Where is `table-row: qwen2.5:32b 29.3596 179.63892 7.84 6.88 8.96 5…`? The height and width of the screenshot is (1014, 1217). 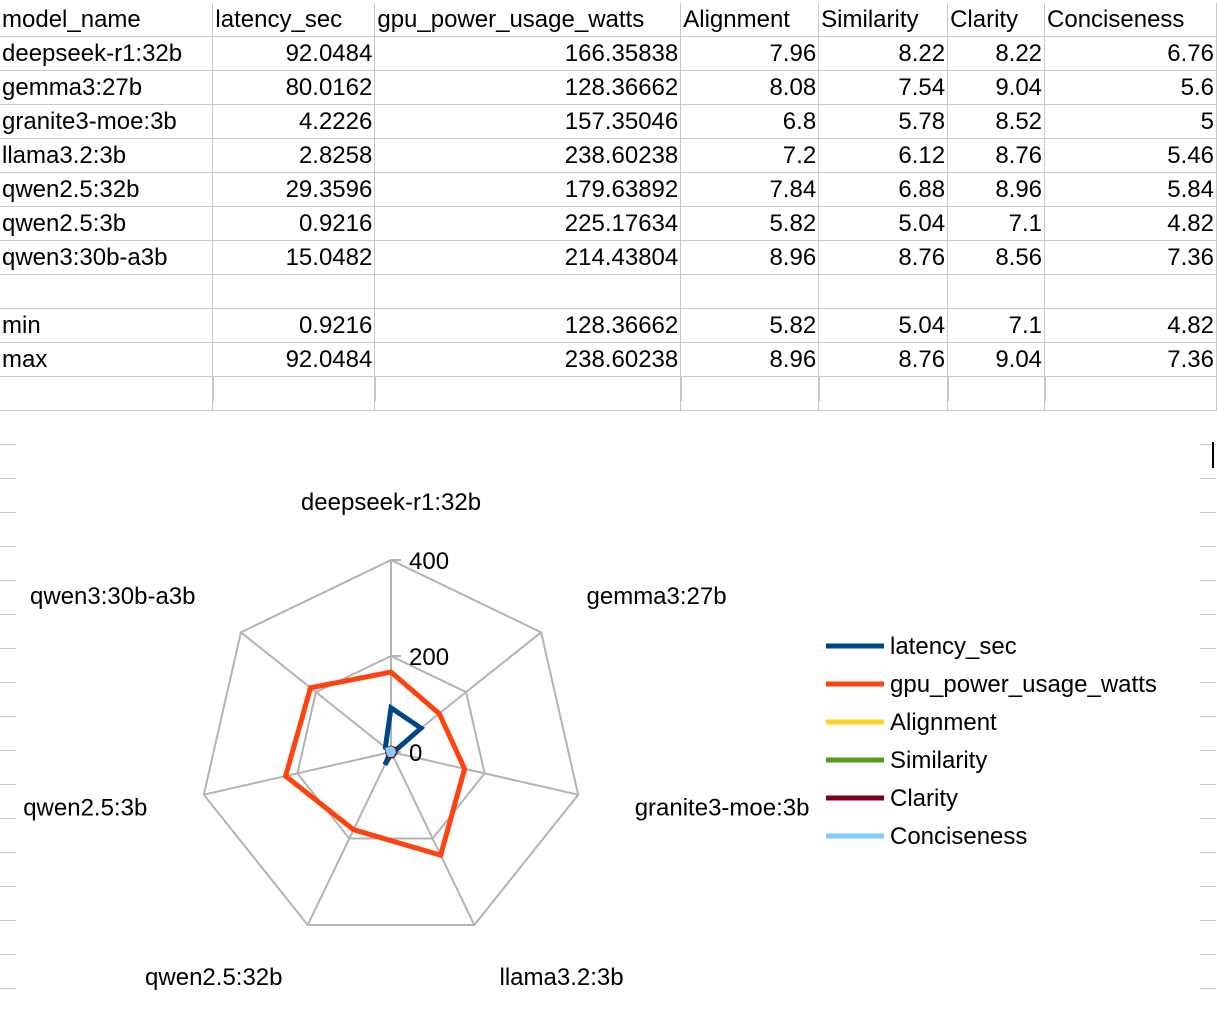 table-row: qwen2.5:32b 29.3596 179.63892 7.84 6.88 8.96 5… is located at coordinates (608, 189).